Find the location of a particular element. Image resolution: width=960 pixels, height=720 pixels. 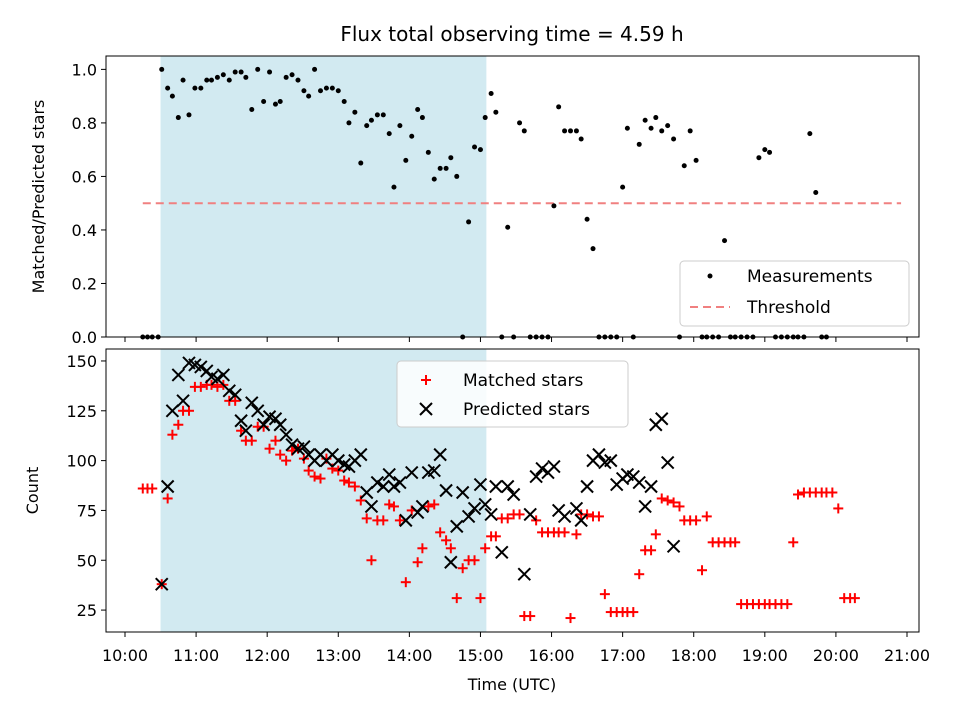

y-tick-label: 125 is located at coordinates (81, 411).